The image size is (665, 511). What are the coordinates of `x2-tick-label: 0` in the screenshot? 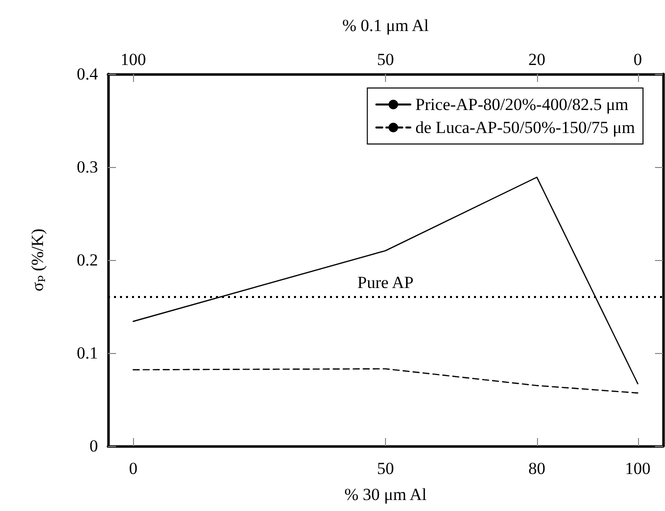 It's located at (638, 59).